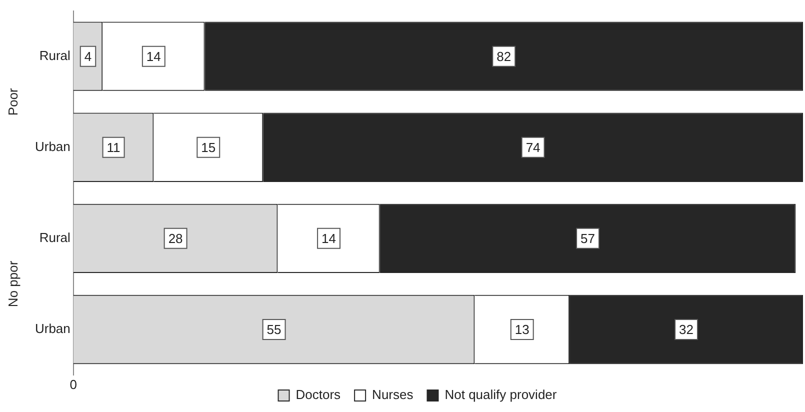 Image resolution: width=805 pixels, height=412 pixels. Describe the element at coordinates (88, 56) in the screenshot. I see `data-label: 4` at that location.